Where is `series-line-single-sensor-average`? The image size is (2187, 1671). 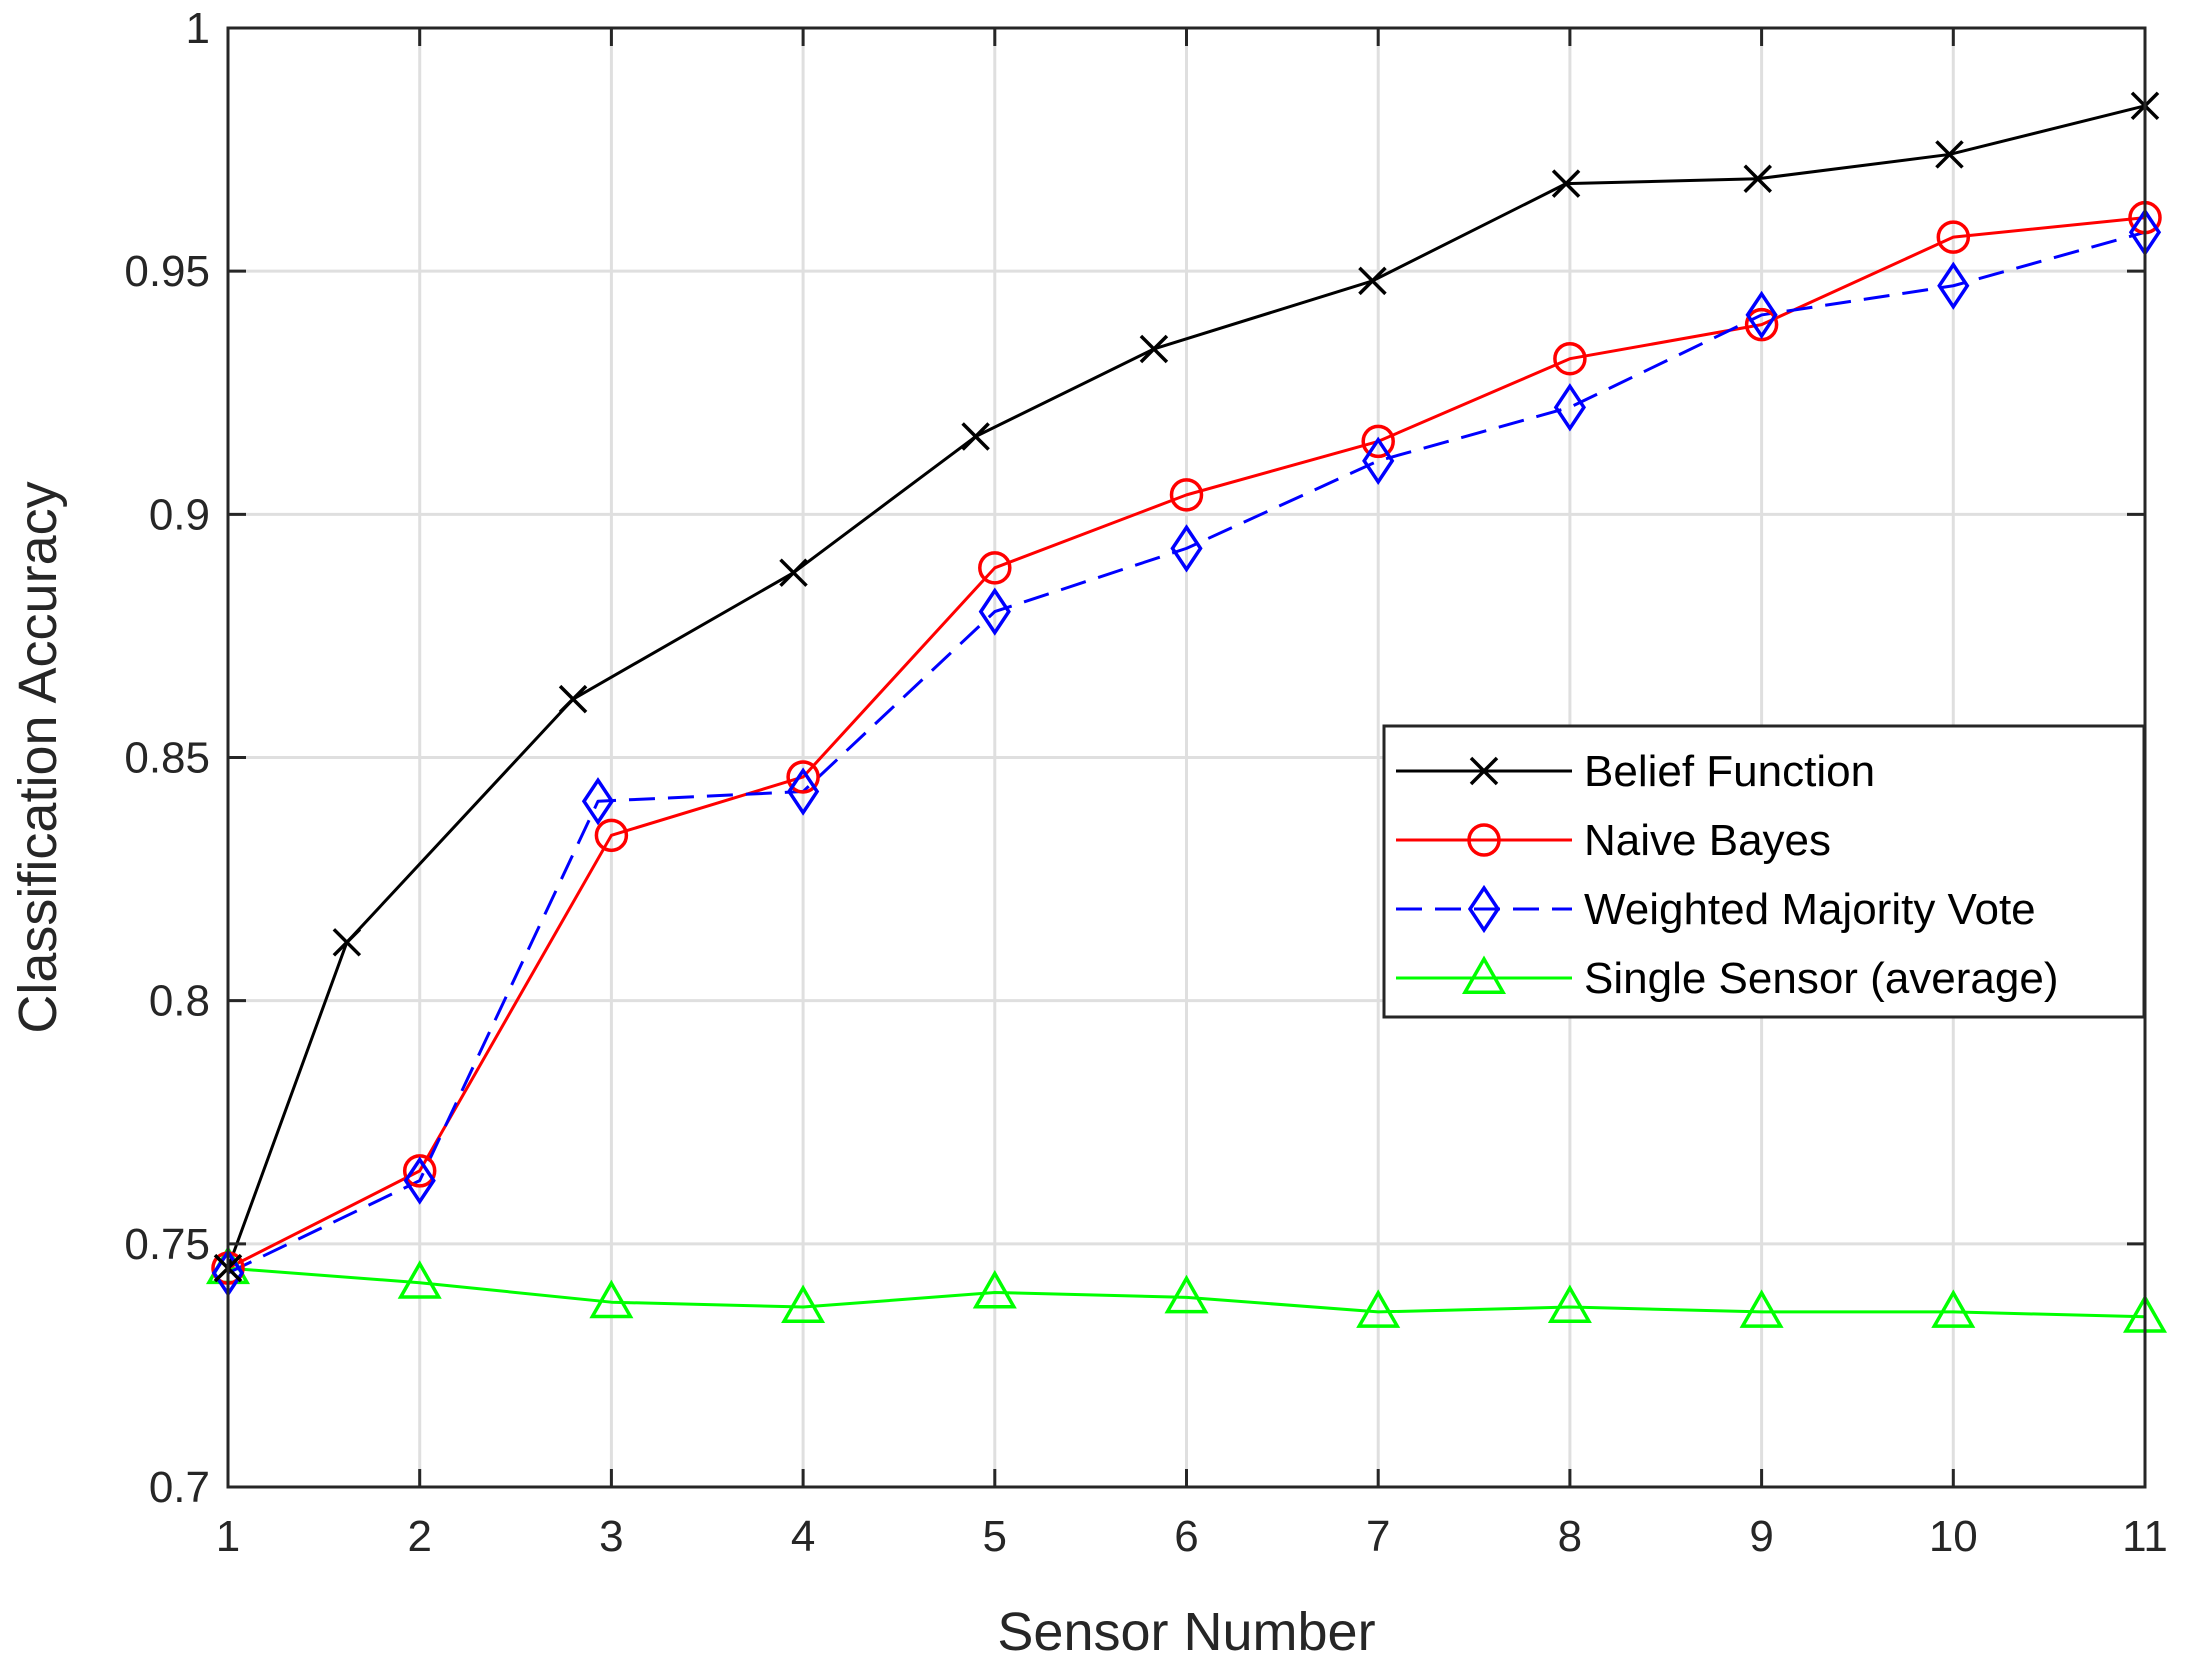 series-line-single-sensor-average is located at coordinates (1186, 1292).